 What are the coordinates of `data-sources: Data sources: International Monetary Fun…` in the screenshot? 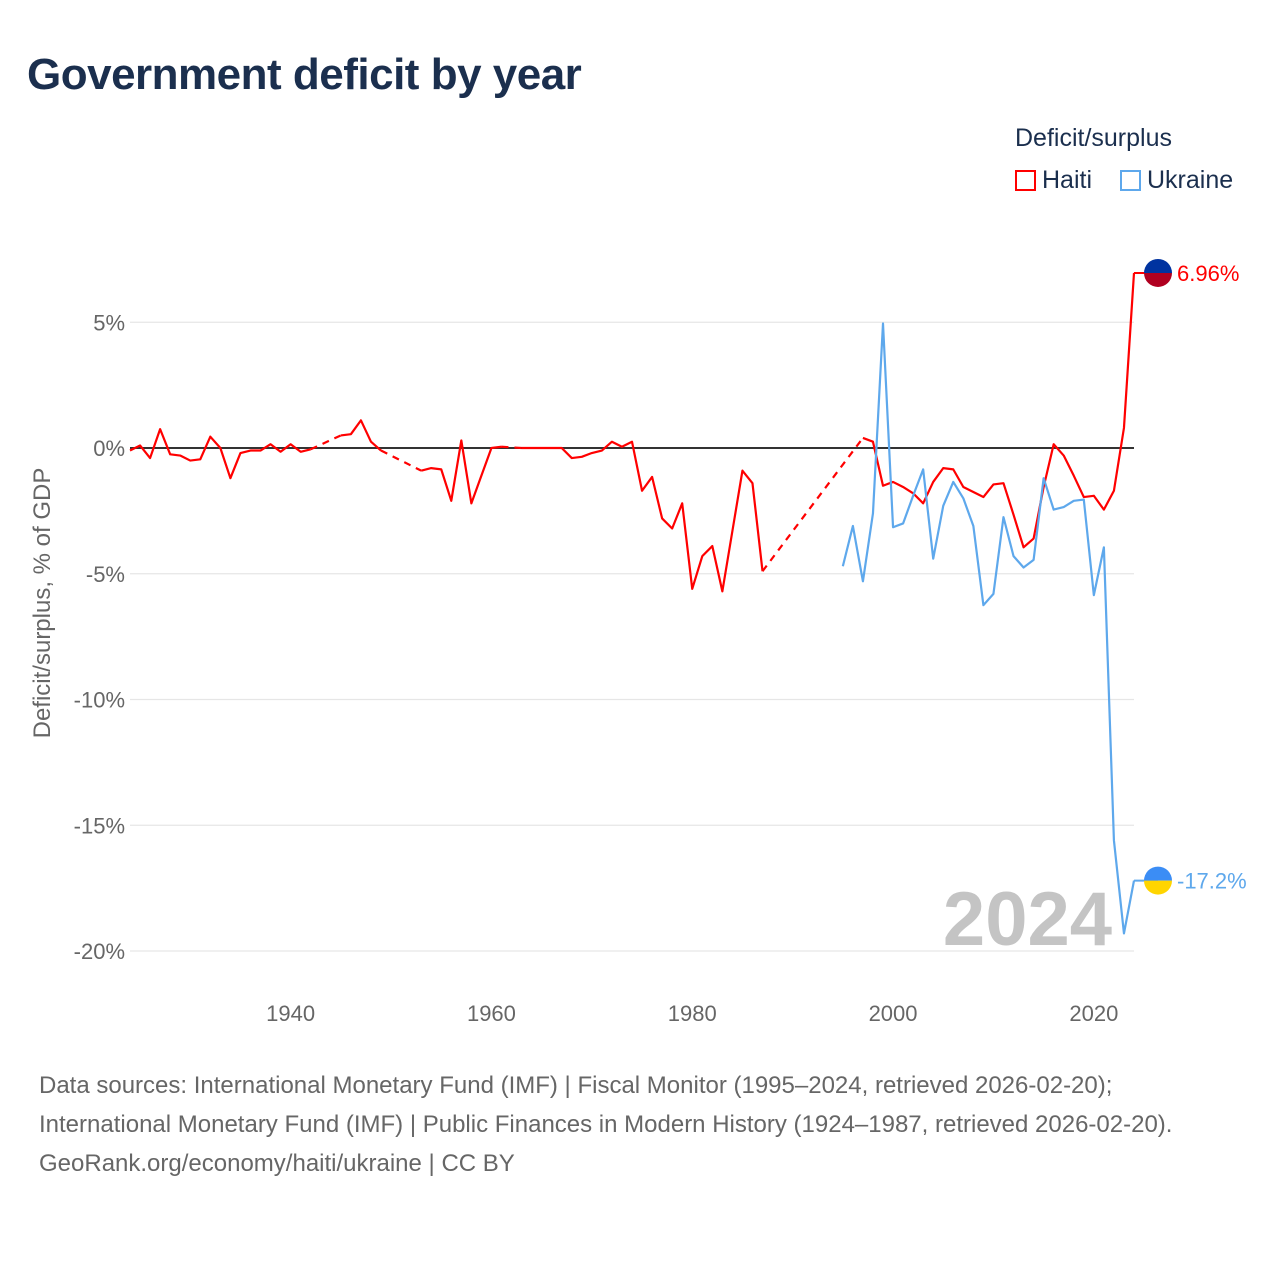 It's located at (606, 1105).